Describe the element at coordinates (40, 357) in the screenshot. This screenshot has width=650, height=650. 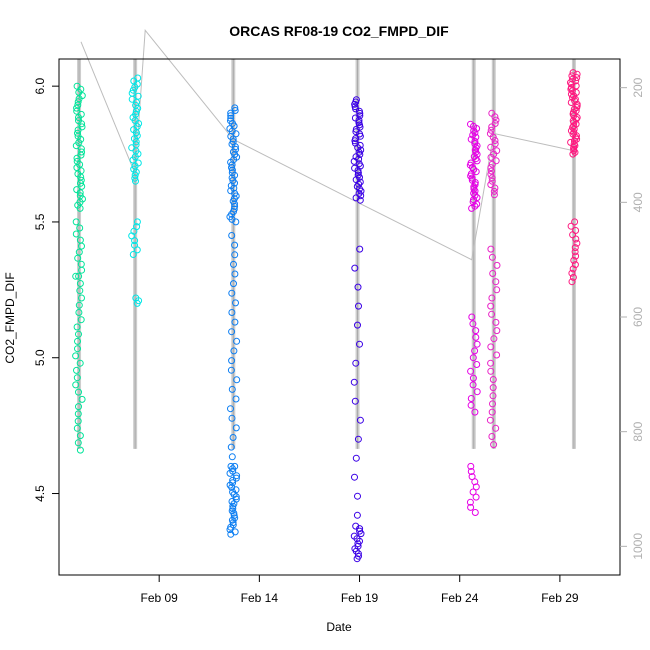
I see `y-tick-label: 5.0` at that location.